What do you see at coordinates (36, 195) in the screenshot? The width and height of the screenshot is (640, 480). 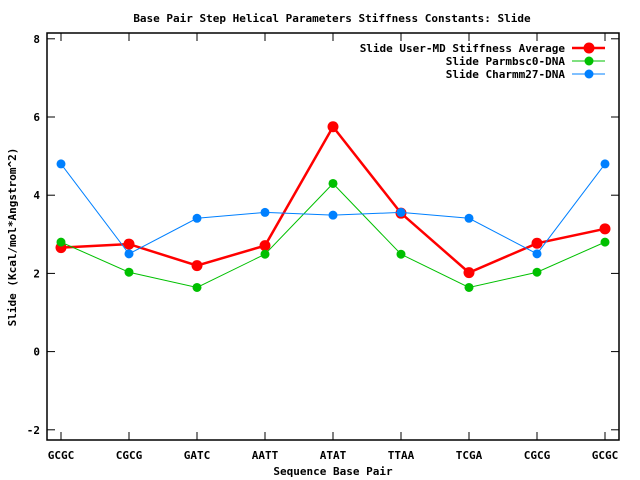 I see `y-tick-label: 4` at bounding box center [36, 195].